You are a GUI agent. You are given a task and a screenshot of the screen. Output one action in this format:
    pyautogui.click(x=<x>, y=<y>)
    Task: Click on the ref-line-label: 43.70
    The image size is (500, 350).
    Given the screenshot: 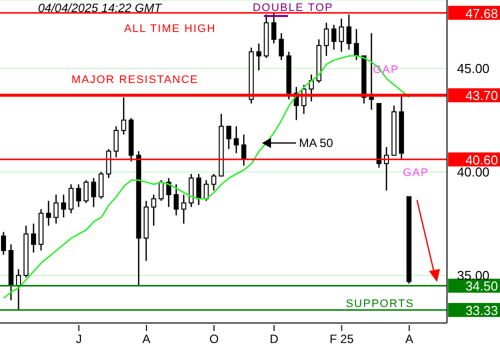 What is the action you would take?
    pyautogui.click(x=481, y=96)
    